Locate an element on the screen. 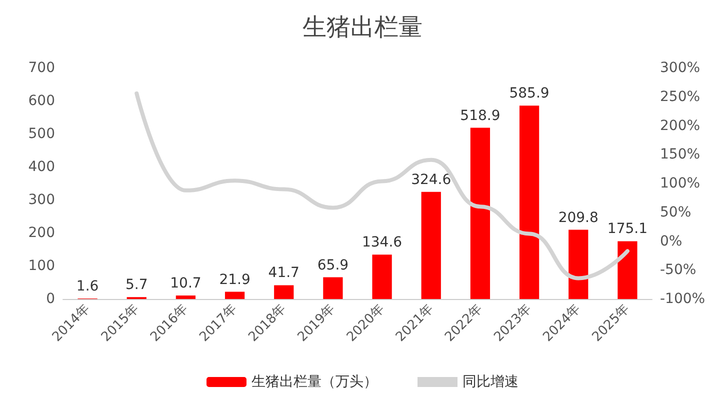 This screenshot has height=407, width=725. legend-label: 生猪出栏量（万头） is located at coordinates (315, 382).